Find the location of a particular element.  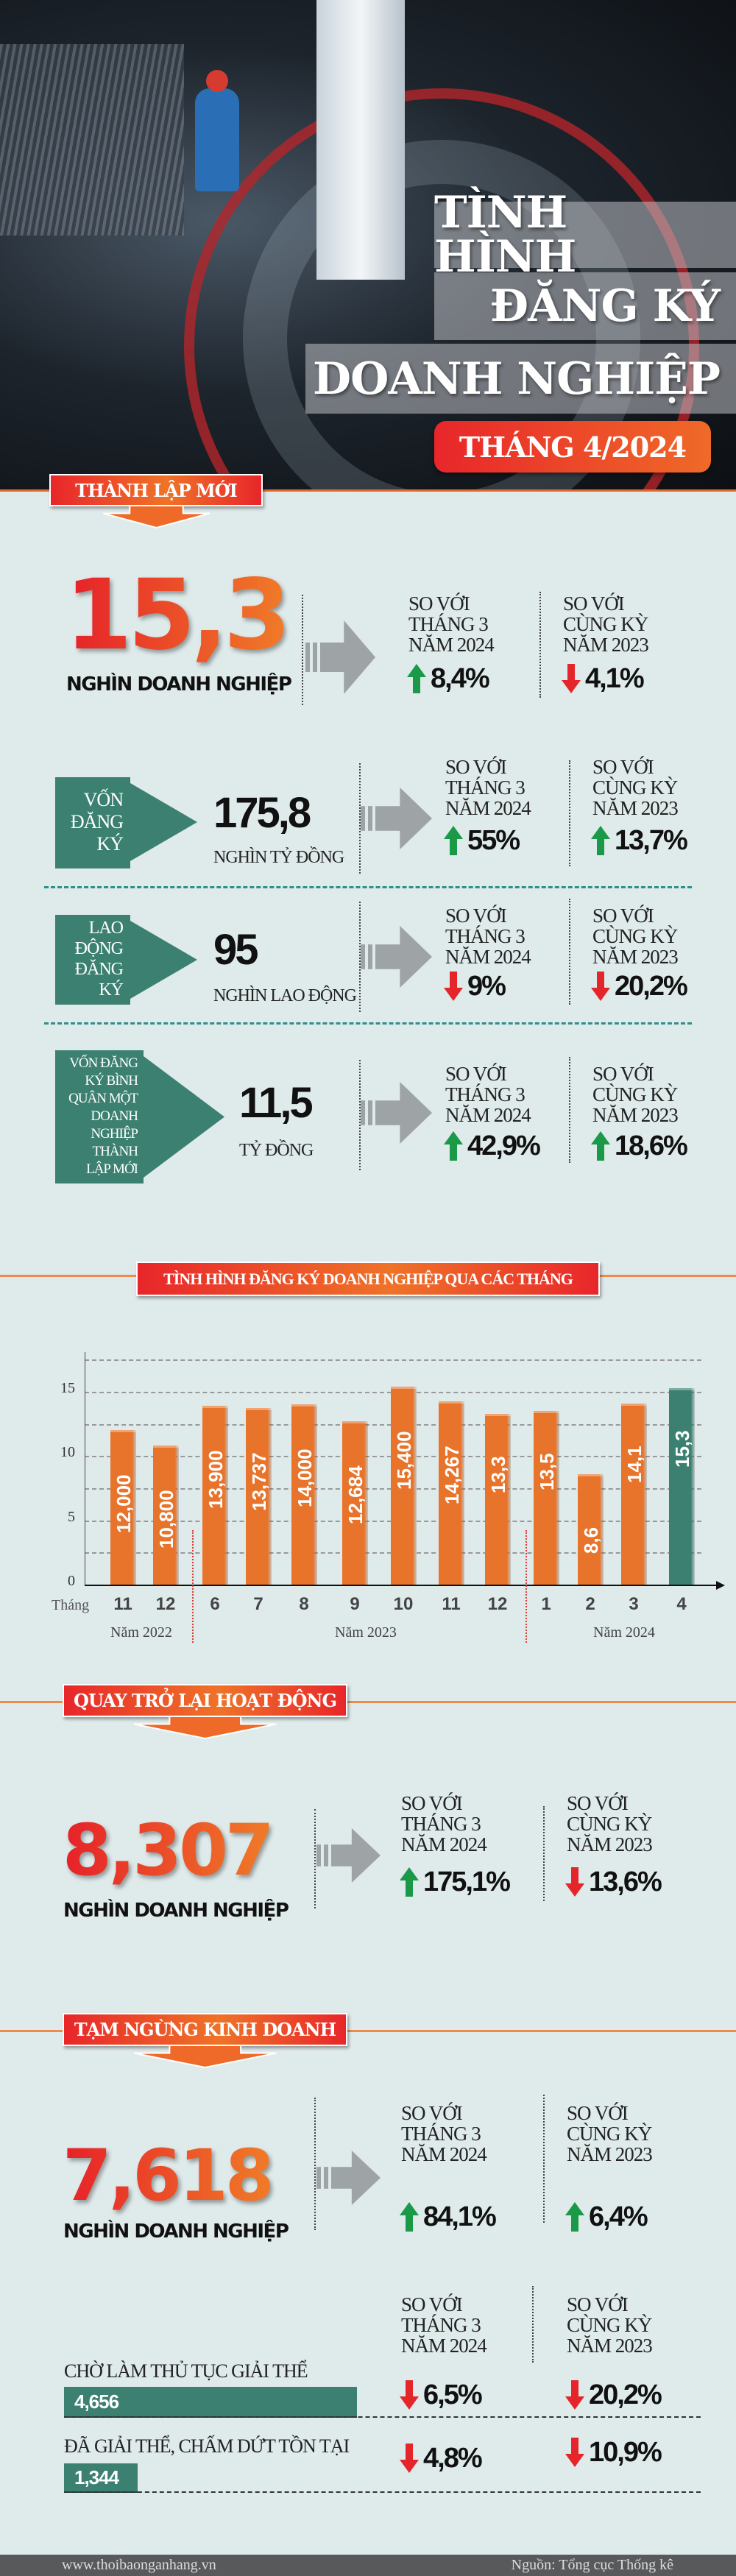

metric-avg-capital-value: 11,5 is located at coordinates (276, 1103).